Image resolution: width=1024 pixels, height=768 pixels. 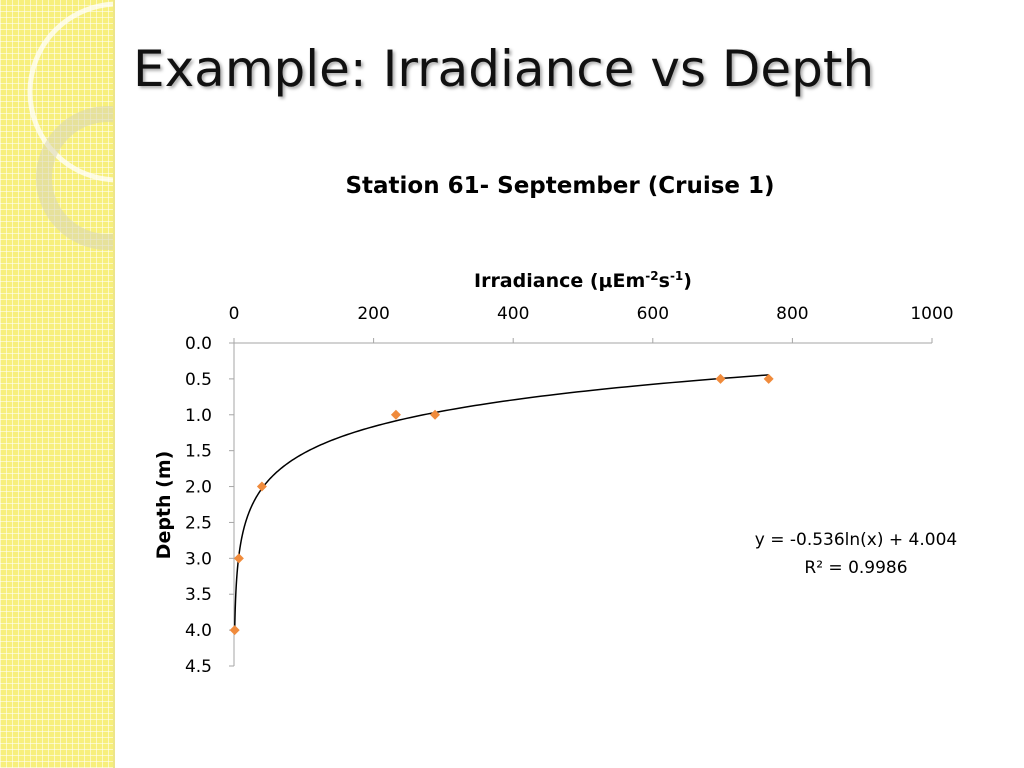 What do you see at coordinates (198, 667) in the screenshot?
I see `y-tick-label: 4.5` at bounding box center [198, 667].